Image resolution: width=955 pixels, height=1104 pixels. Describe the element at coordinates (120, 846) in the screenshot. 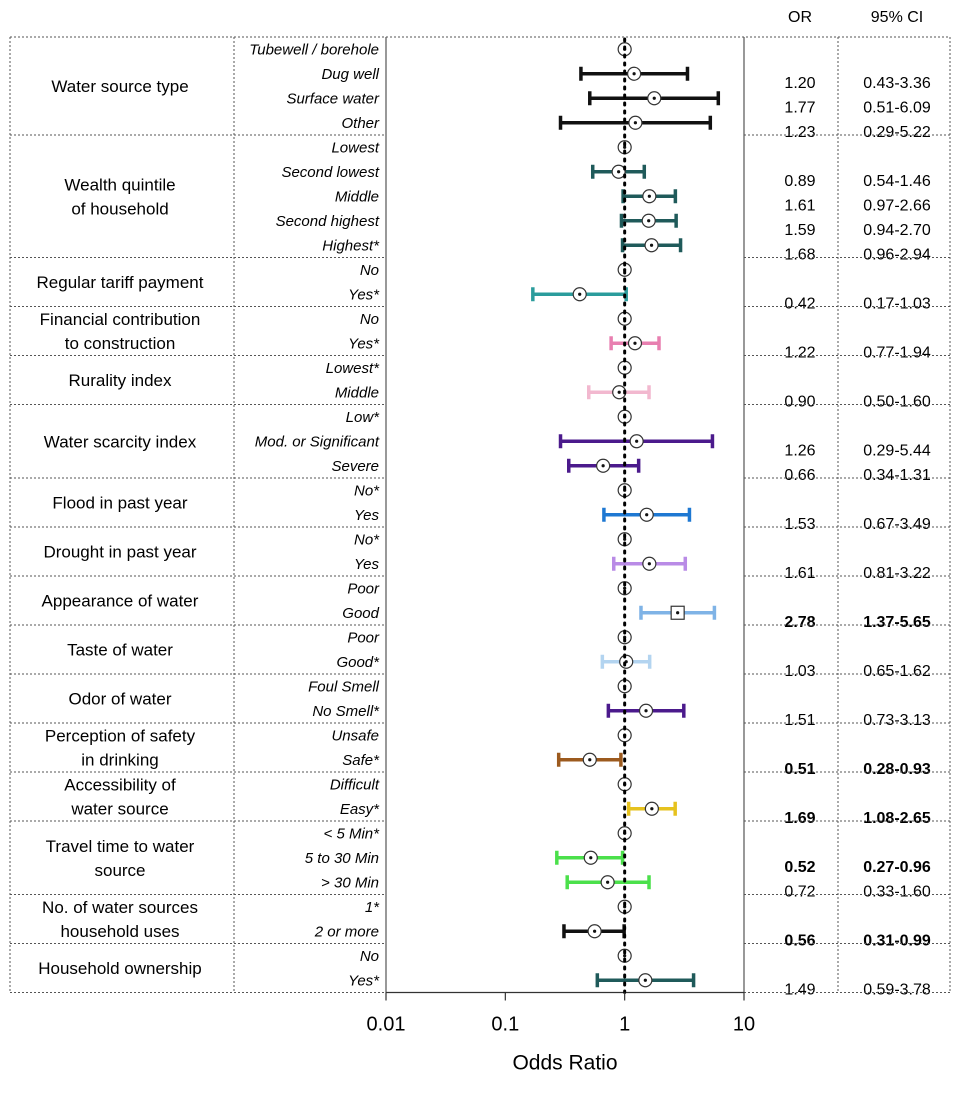

I see `group-label: Travel time to water` at that location.